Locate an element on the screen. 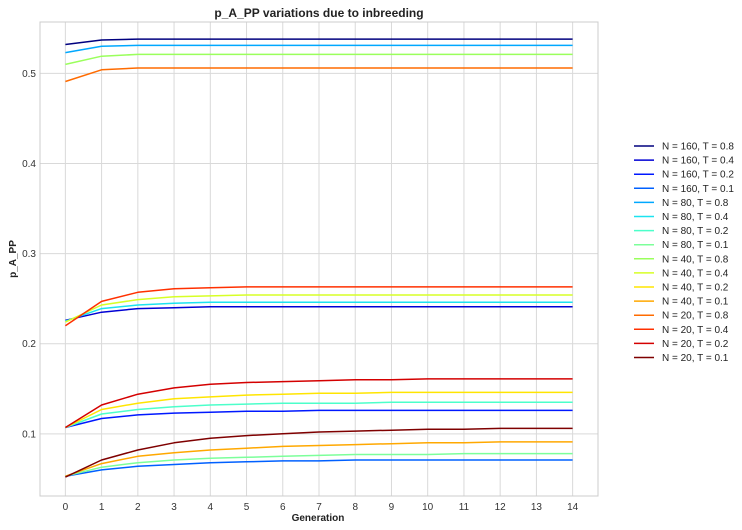  x-tick-label: 2 is located at coordinates (138, 507).